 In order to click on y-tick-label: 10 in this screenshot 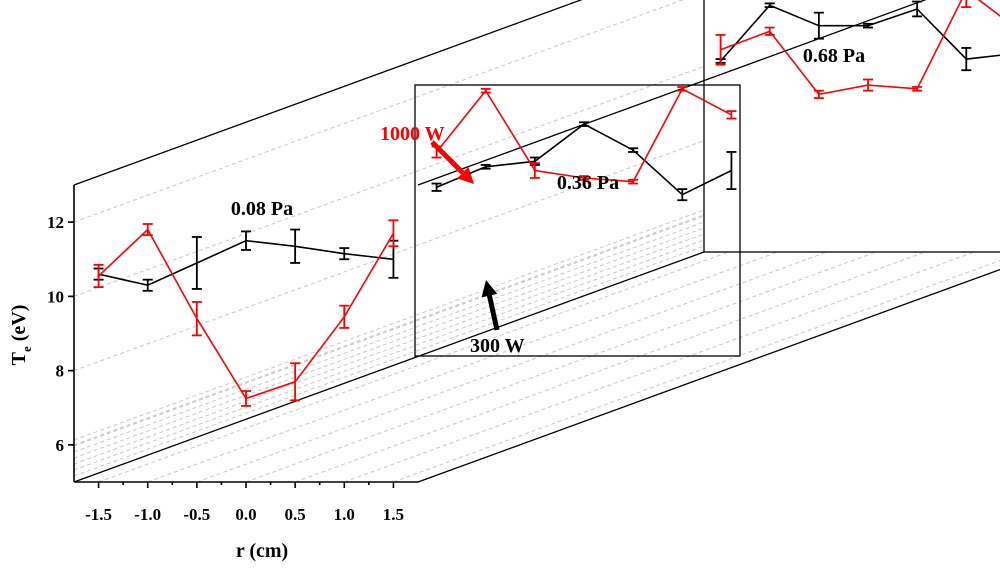, I will do `click(55, 296)`.